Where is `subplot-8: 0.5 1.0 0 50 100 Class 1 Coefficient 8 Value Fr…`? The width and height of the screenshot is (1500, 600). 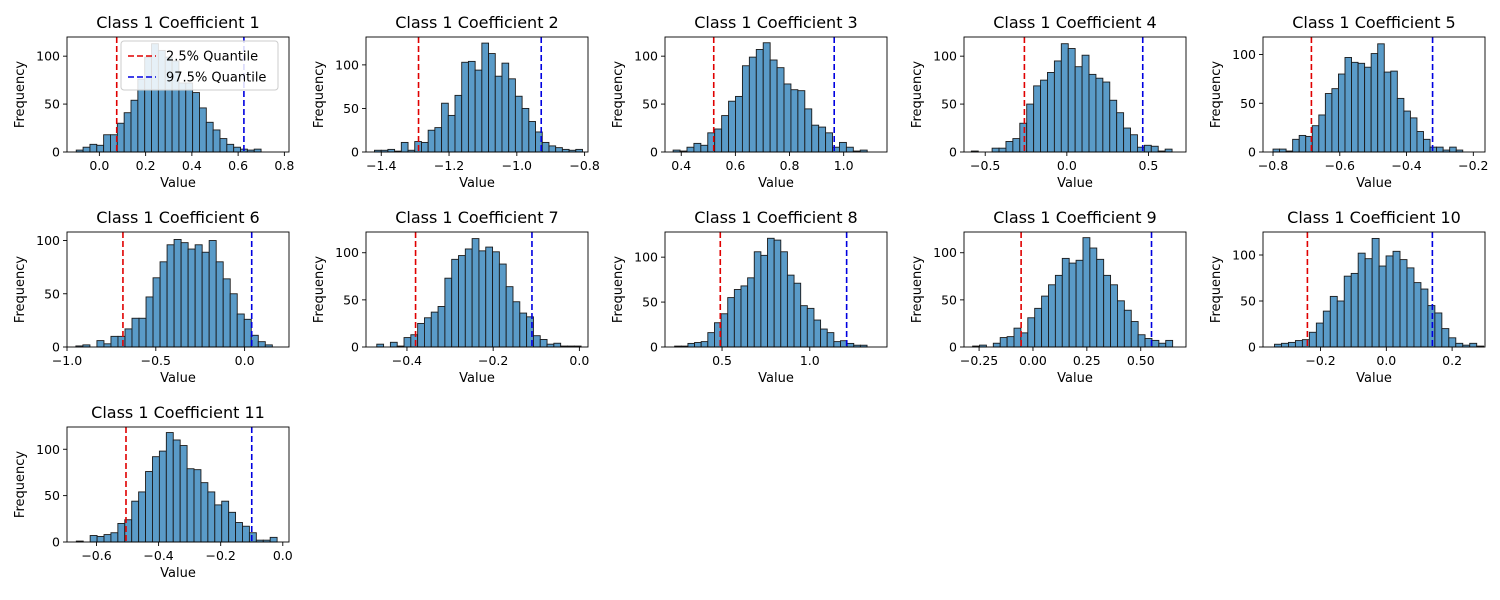
subplot-8: 0.5 1.0 0 50 100 Class 1 Coefficient 8 Value Fr… is located at coordinates (749, 297).